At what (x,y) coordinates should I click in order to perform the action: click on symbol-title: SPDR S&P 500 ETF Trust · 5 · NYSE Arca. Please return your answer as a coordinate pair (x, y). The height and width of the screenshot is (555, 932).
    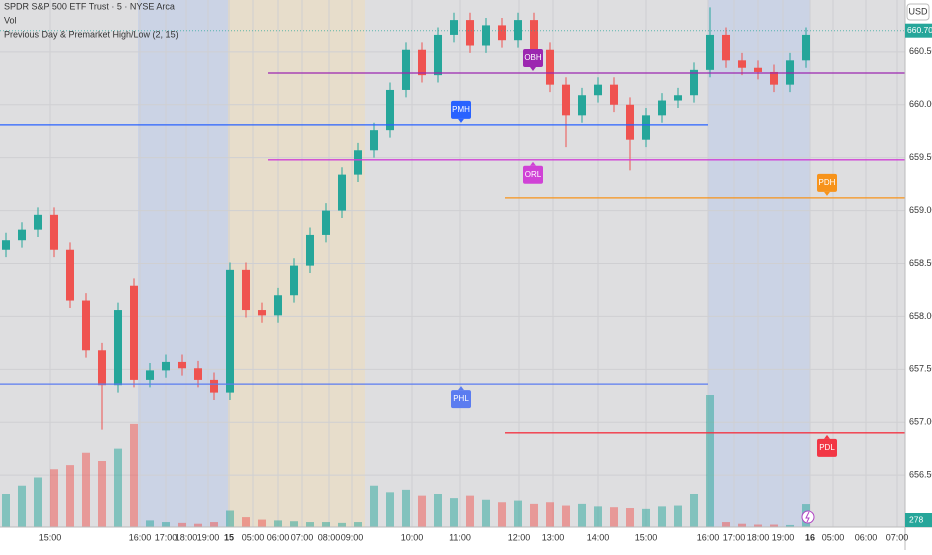
    Looking at the image, I should click on (89, 6).